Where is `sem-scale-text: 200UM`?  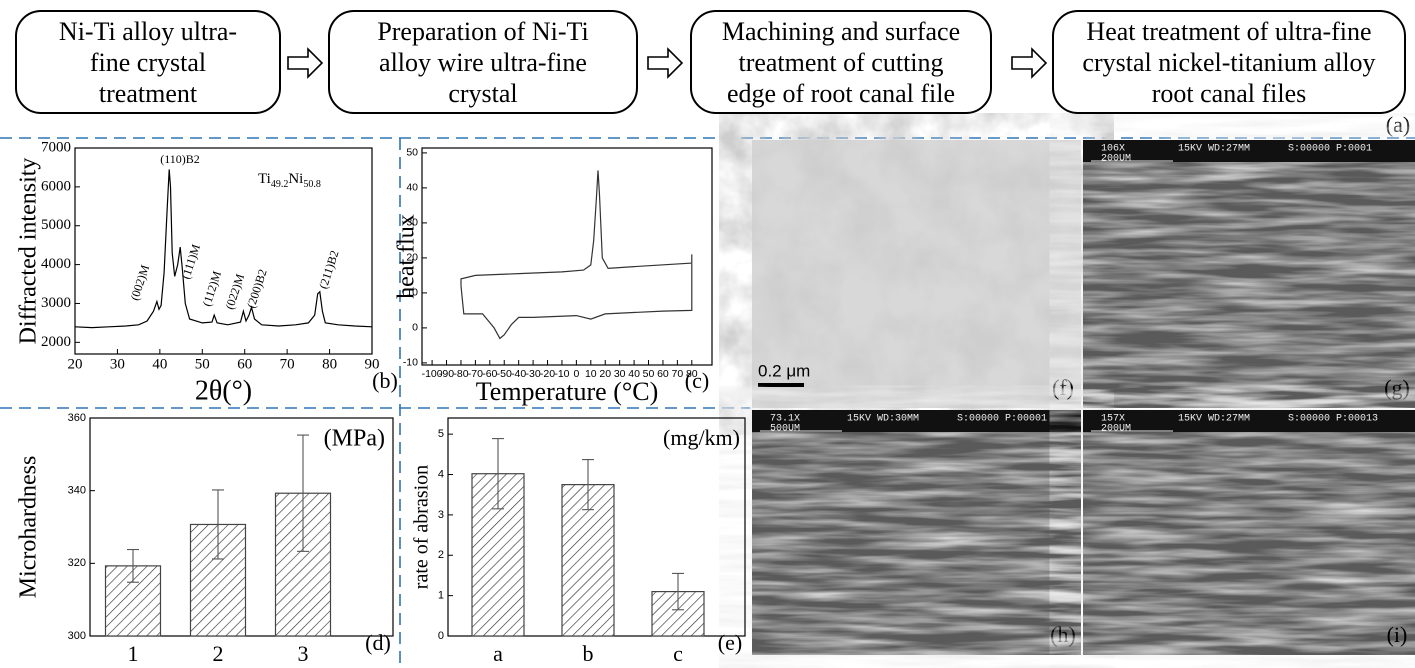
sem-scale-text: 200UM is located at coordinates (1116, 429).